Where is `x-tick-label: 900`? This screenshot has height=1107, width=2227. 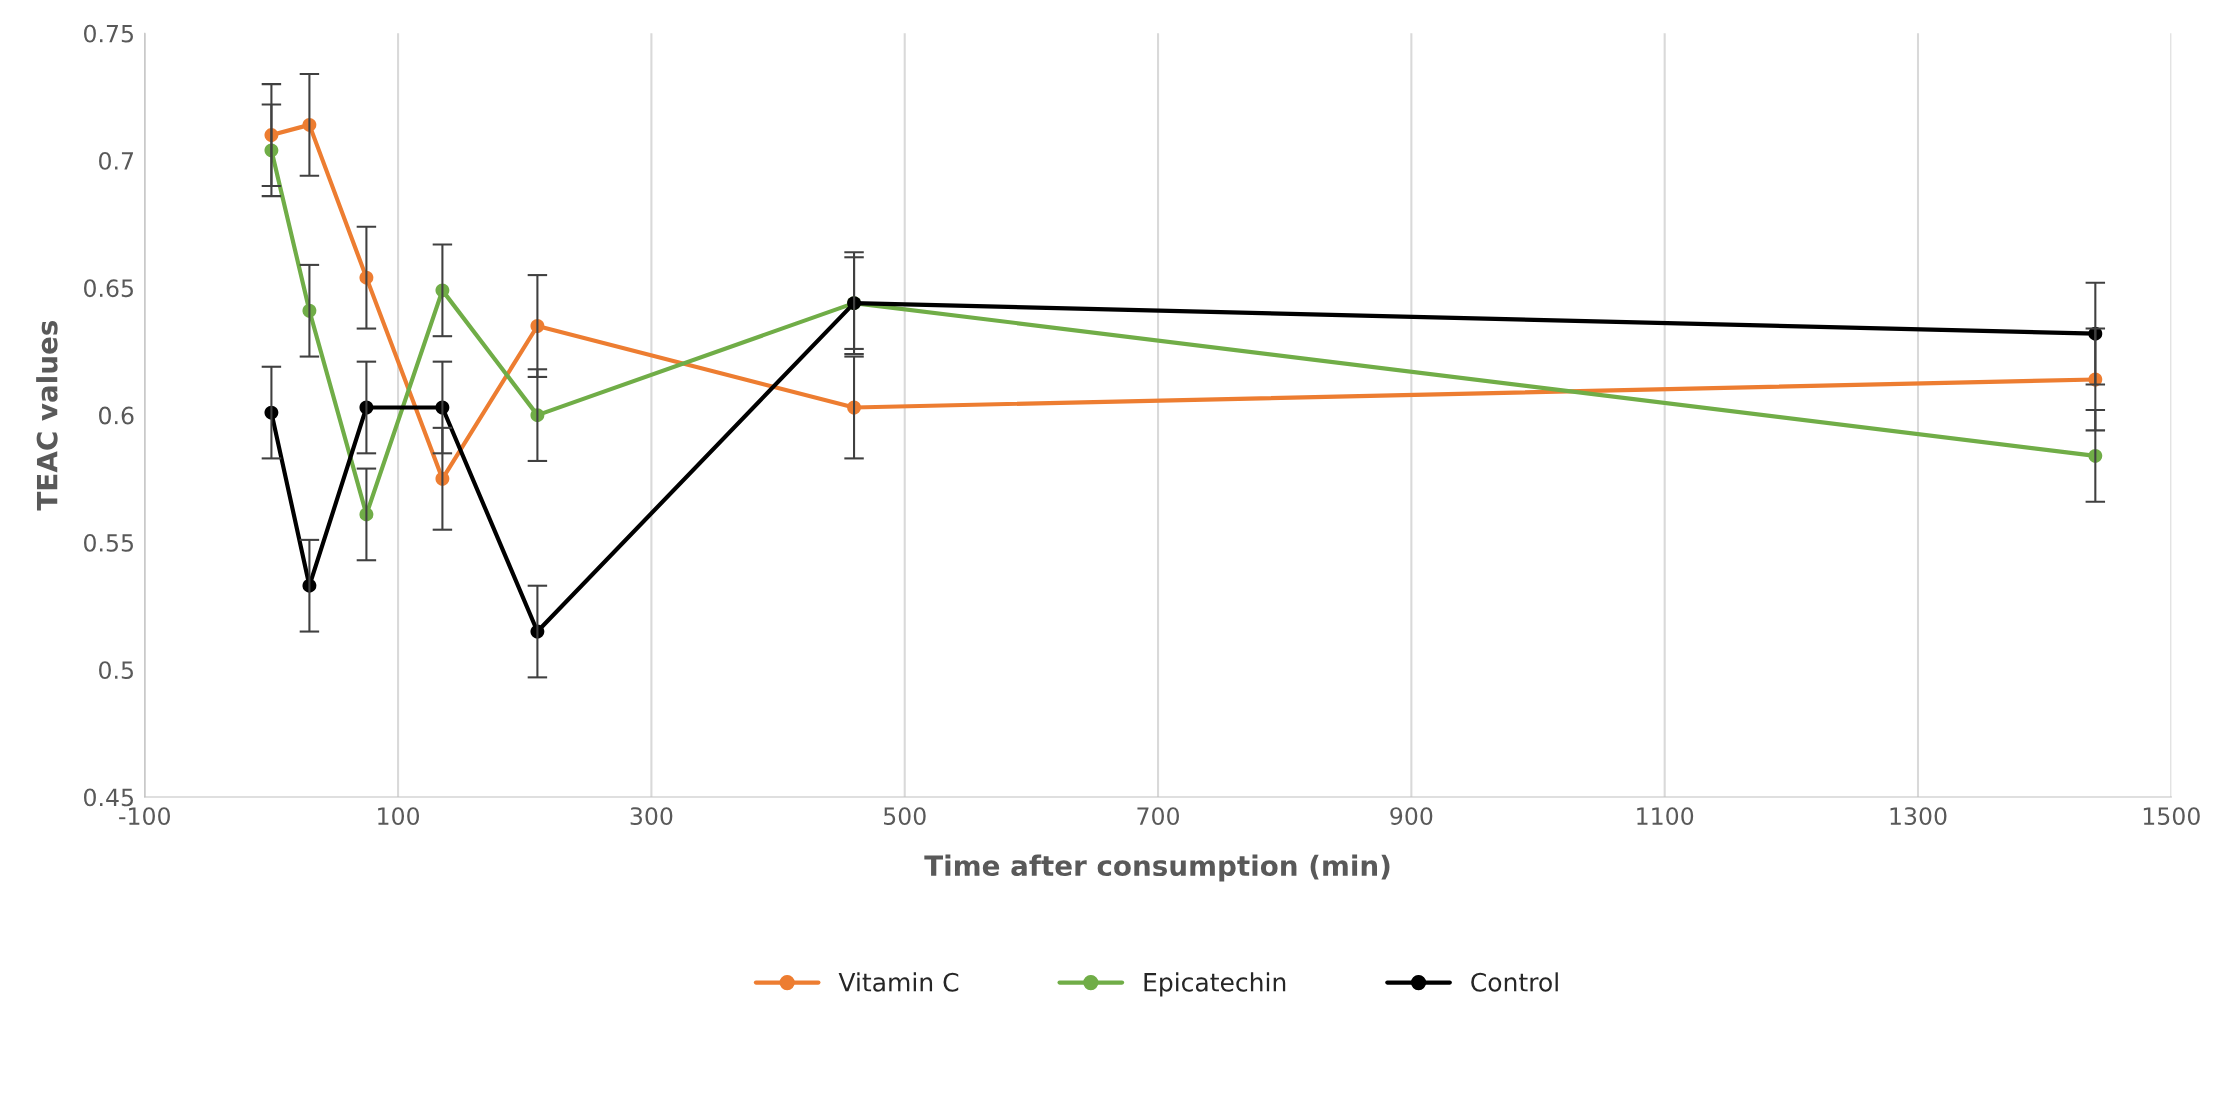
x-tick-label: 900 is located at coordinates (1411, 816).